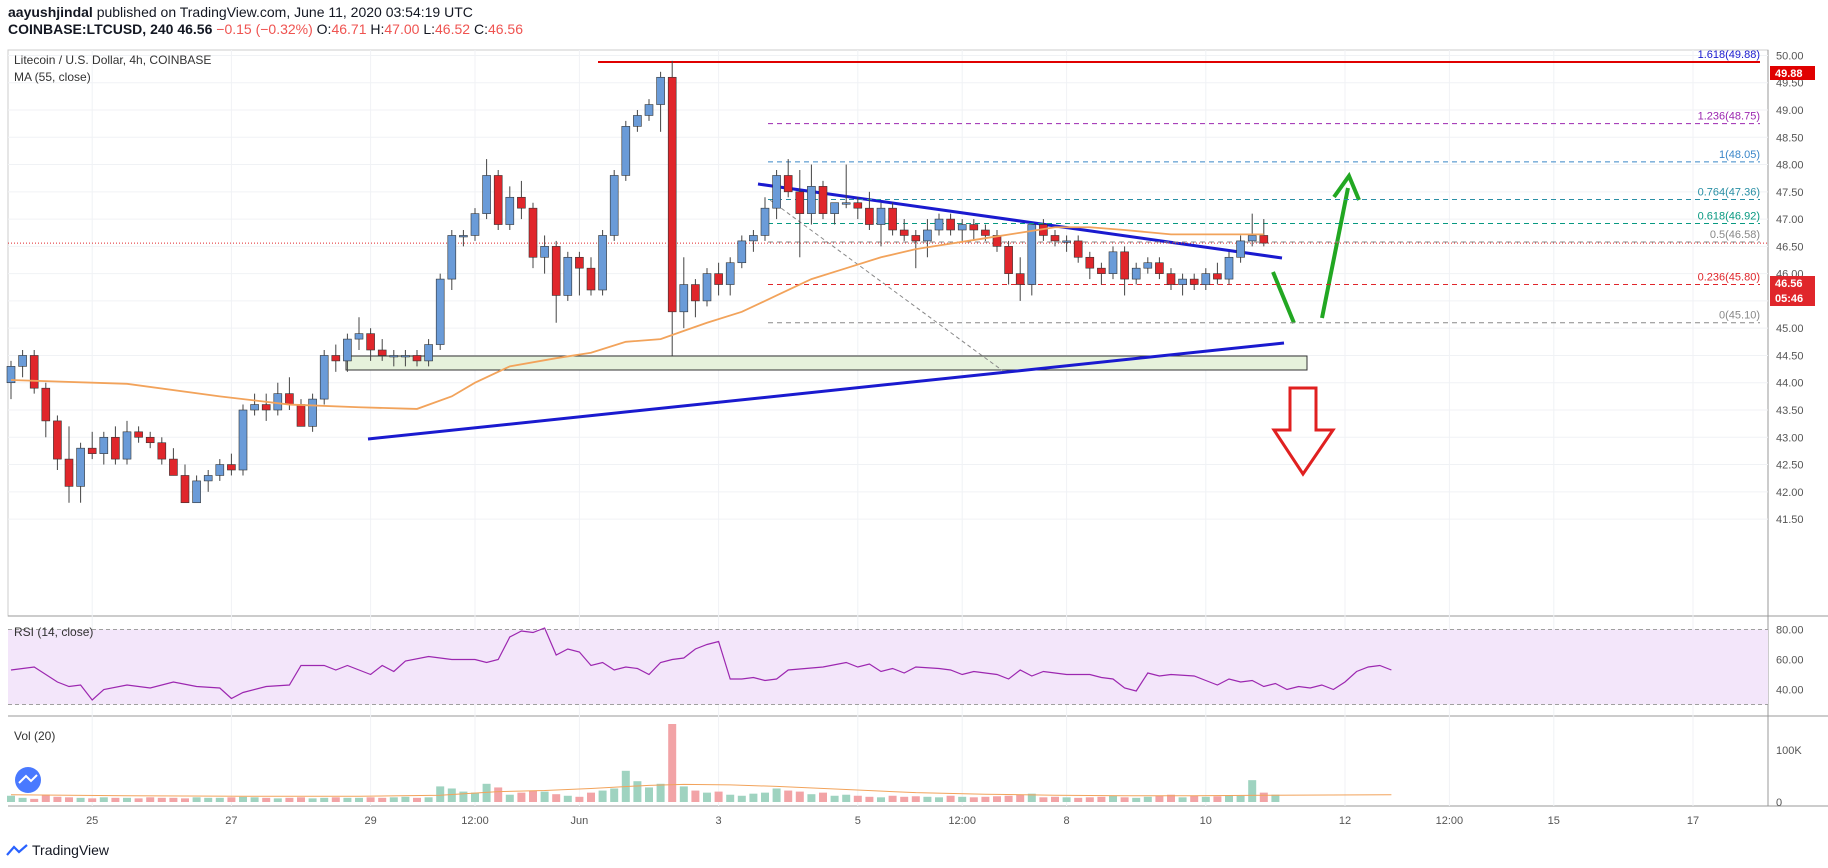  What do you see at coordinates (826, 391) in the screenshot?
I see `lower-trendline` at bounding box center [826, 391].